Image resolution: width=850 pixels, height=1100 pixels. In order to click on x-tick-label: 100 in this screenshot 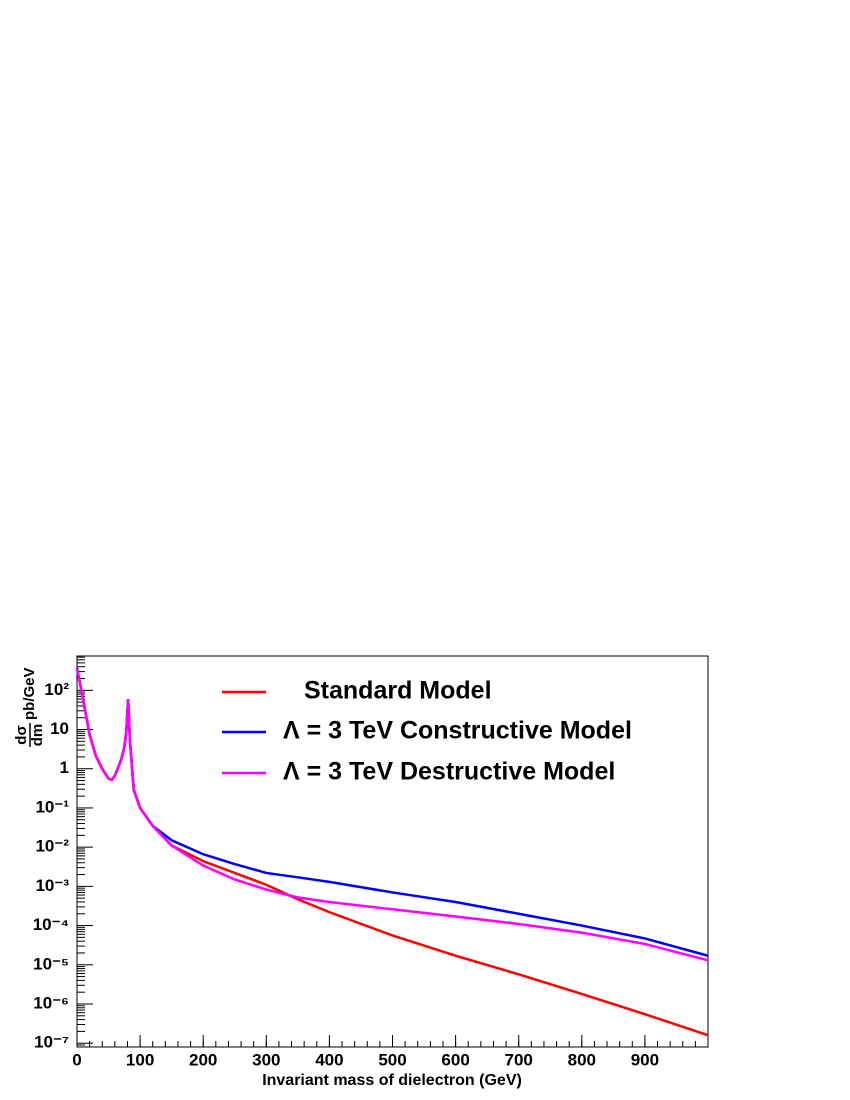, I will do `click(140, 1059)`.